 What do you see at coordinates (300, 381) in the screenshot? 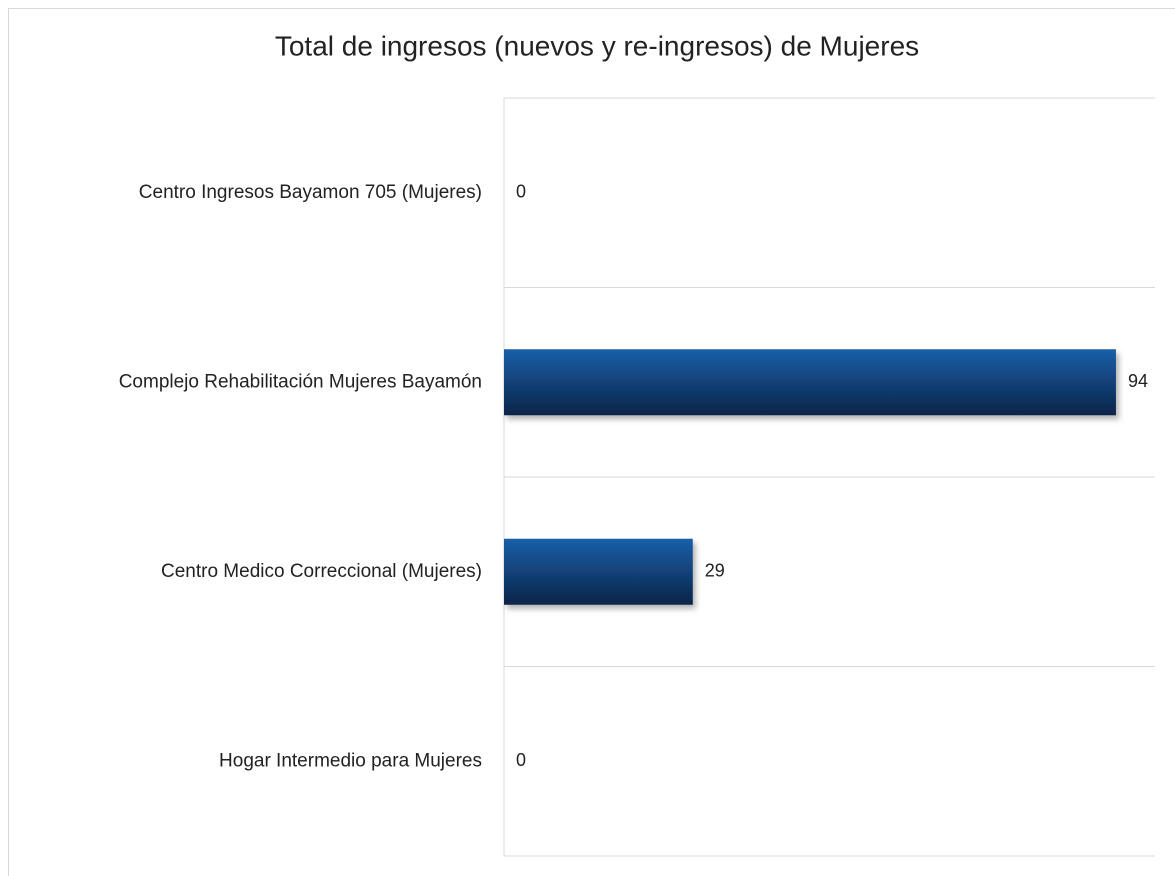
I see `category-label: Complejo Rehabilitación Mujeres Bayamón` at bounding box center [300, 381].